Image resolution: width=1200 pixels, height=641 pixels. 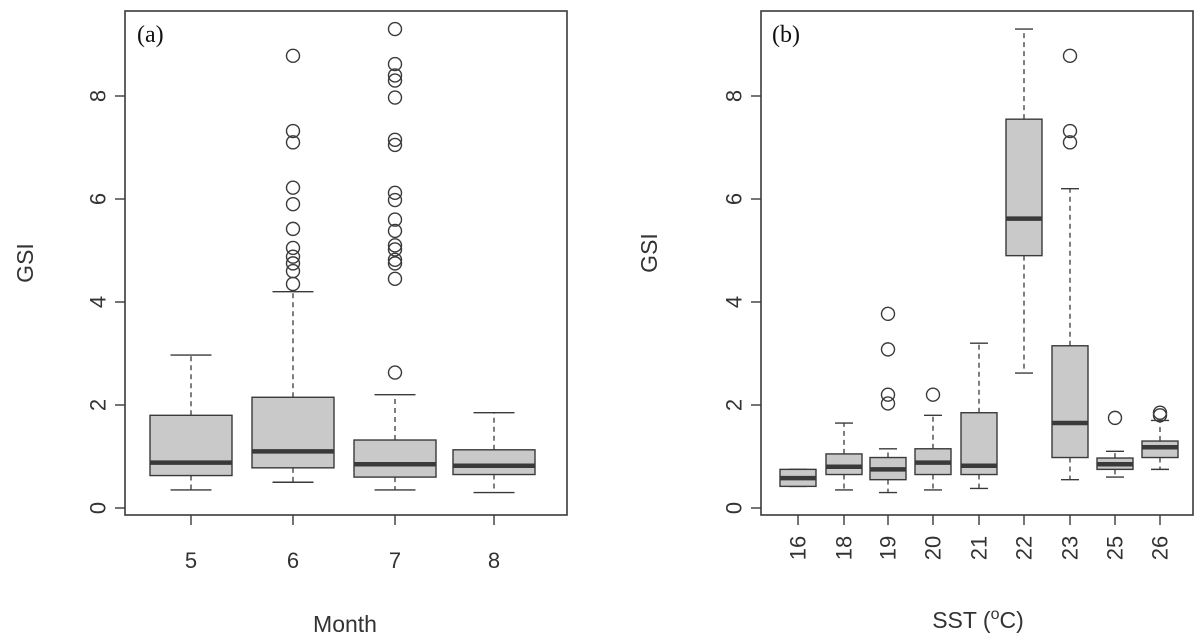 I want to click on panel-b-y-tick-label: 4, so click(x=734, y=302).